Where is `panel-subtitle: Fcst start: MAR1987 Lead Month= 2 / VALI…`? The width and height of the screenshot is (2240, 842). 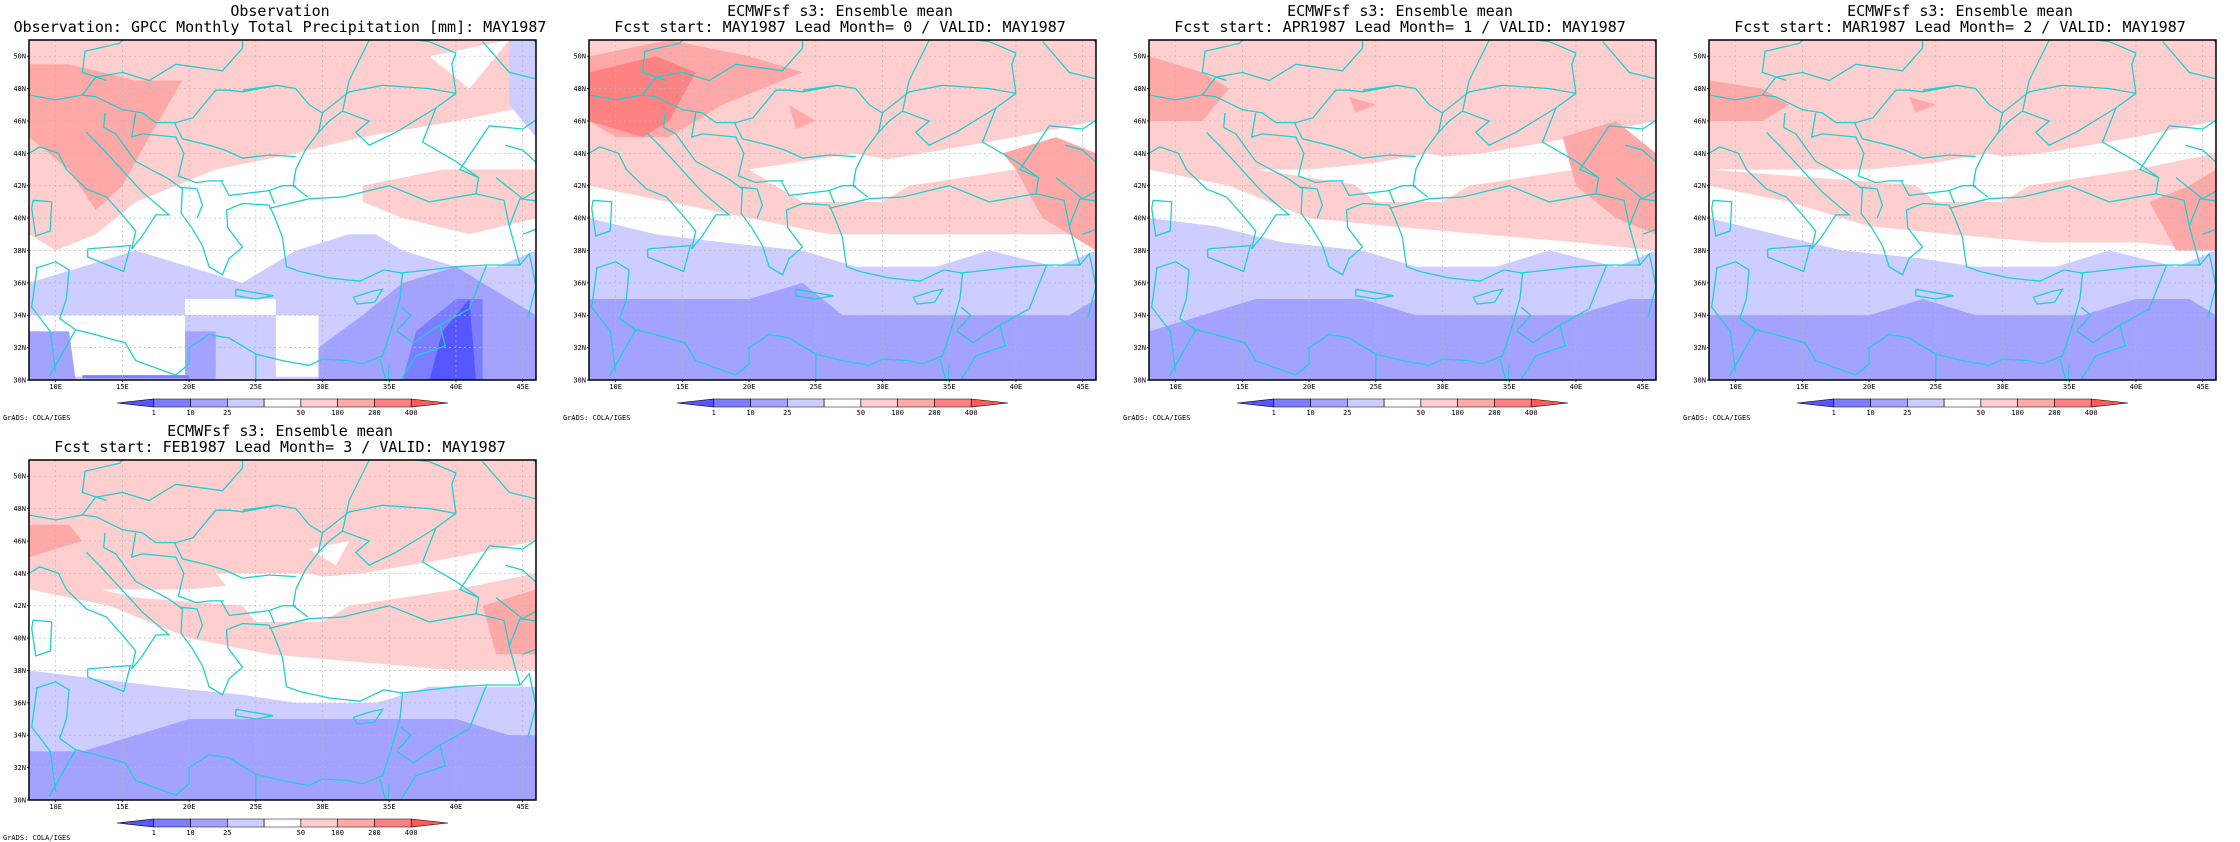
panel-subtitle: Fcst start: MAR1987 Lead Month= 2 / VALI… is located at coordinates (1960, 27).